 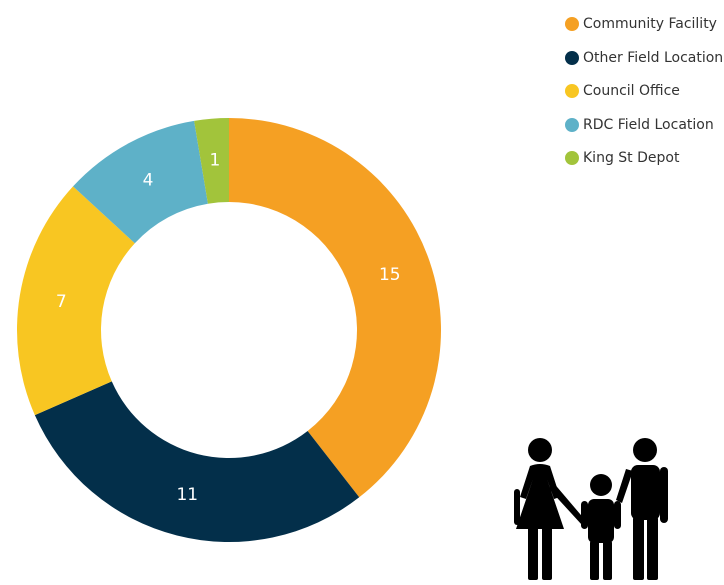 I want to click on legend-label: RDC Field Location, so click(x=648, y=124).